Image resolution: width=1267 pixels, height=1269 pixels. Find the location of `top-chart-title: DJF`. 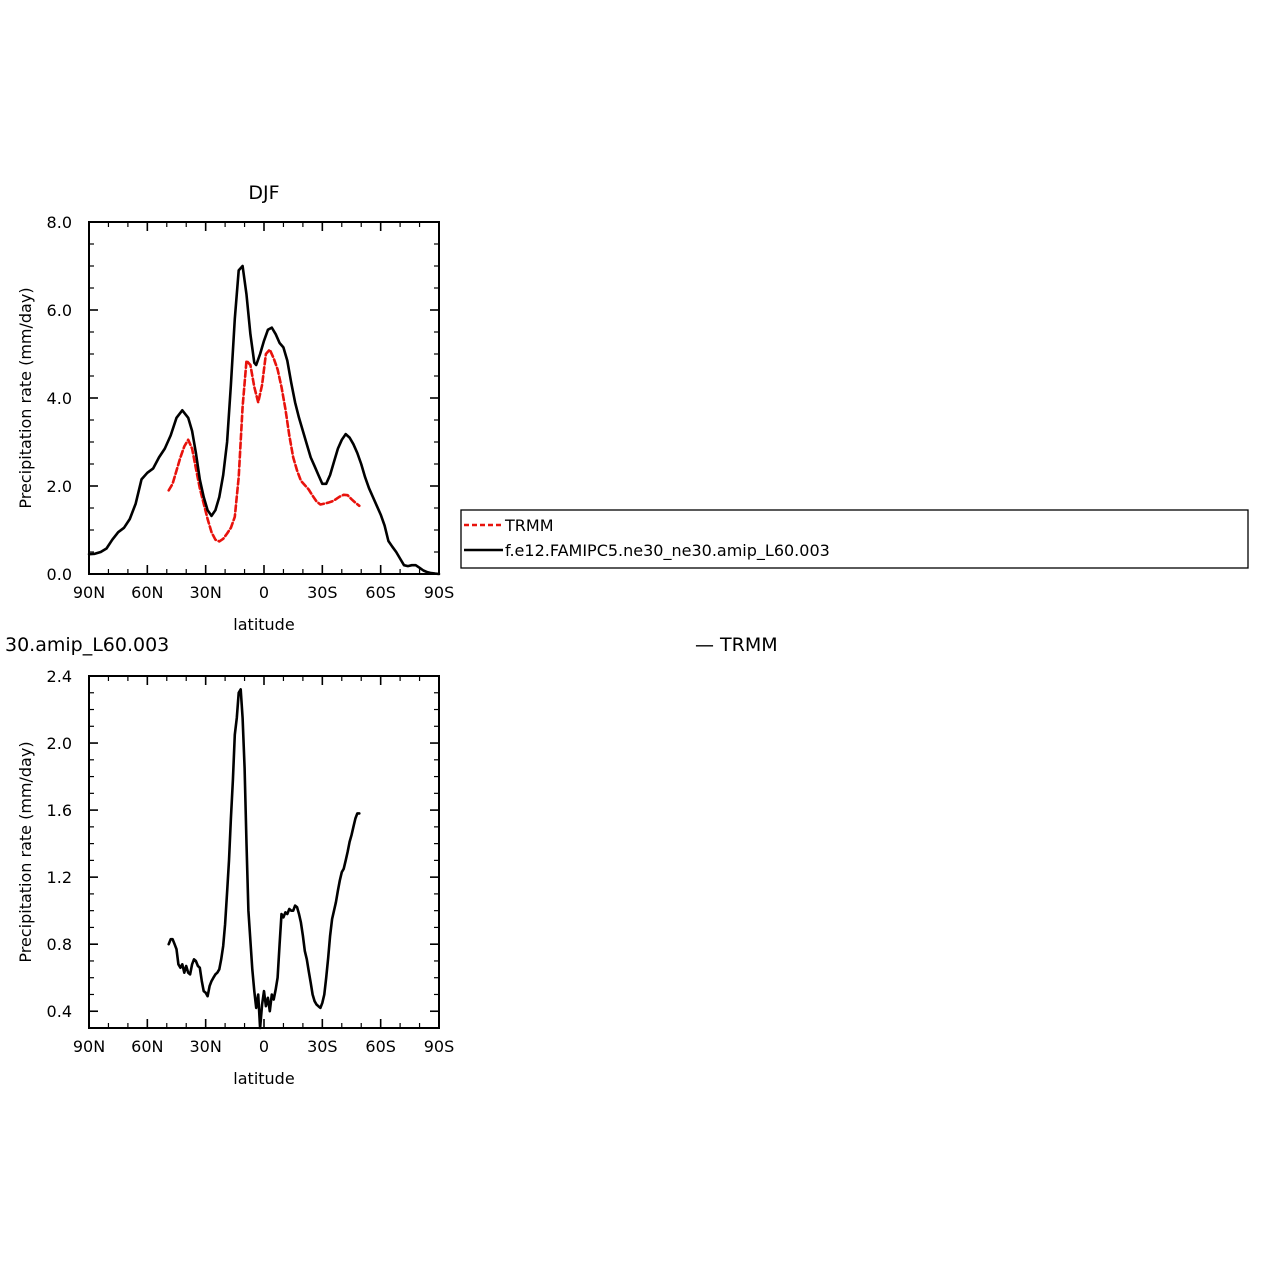

top-chart-title: DJF is located at coordinates (263, 193).